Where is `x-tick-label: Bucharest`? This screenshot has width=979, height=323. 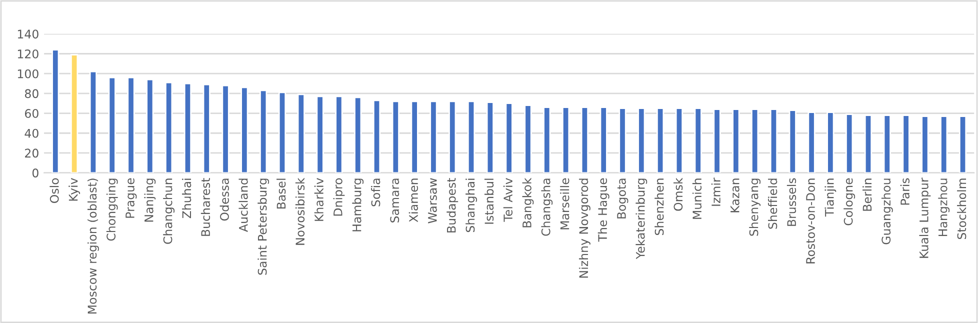 x-tick-label: Bucharest is located at coordinates (205, 207).